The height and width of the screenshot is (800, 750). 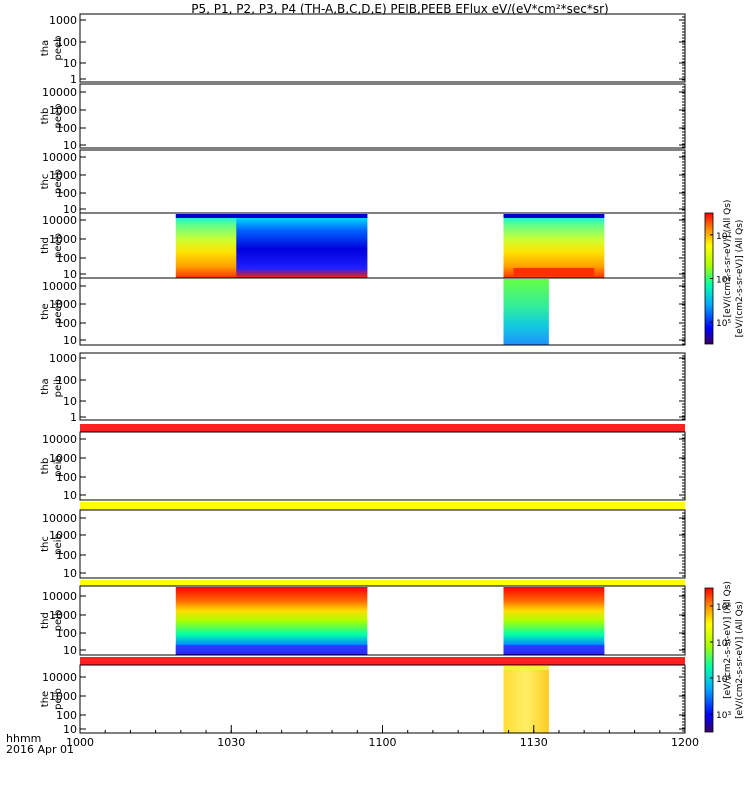 What do you see at coordinates (723, 237) in the screenshot?
I see `colorbar-tick-label: 10⁷` at bounding box center [723, 237].